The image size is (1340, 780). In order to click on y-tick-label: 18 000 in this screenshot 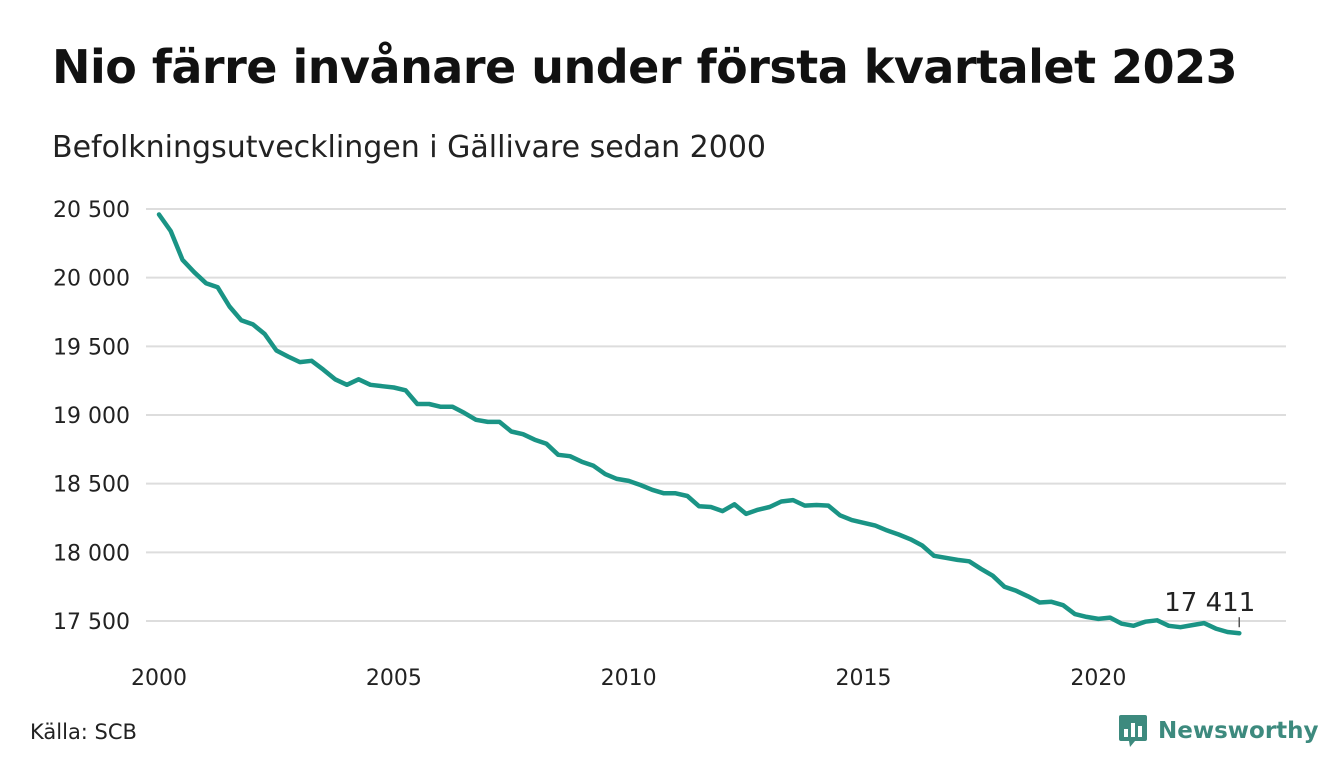, I will do `click(91, 553)`.